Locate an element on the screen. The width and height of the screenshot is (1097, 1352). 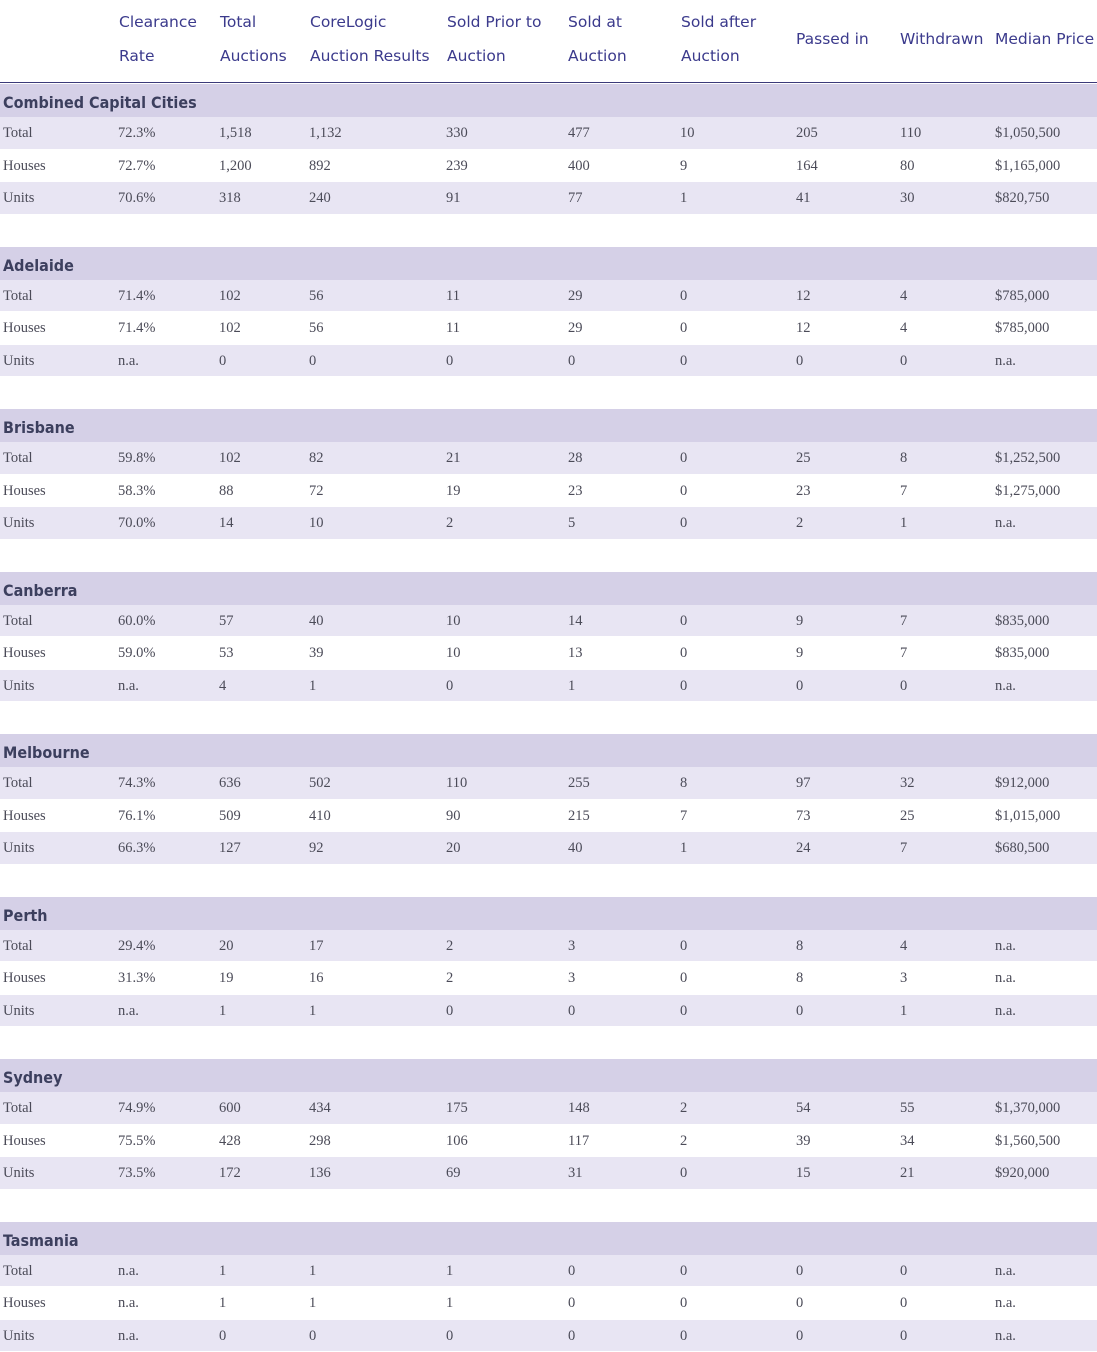
clearance-rate-cell: 29.4% is located at coordinates (136, 946).